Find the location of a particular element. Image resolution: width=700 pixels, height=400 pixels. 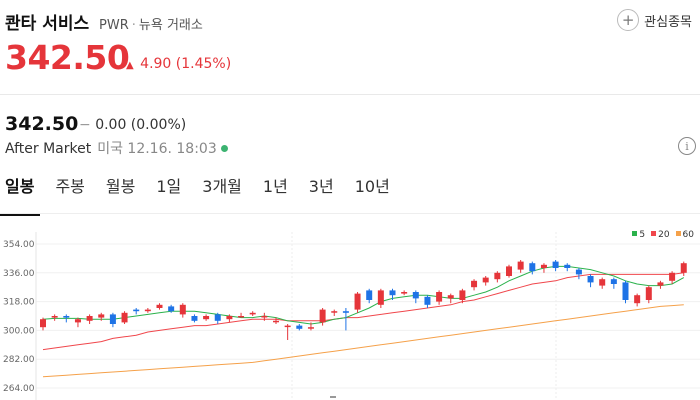

legend-label: 60 is located at coordinates (688, 235).